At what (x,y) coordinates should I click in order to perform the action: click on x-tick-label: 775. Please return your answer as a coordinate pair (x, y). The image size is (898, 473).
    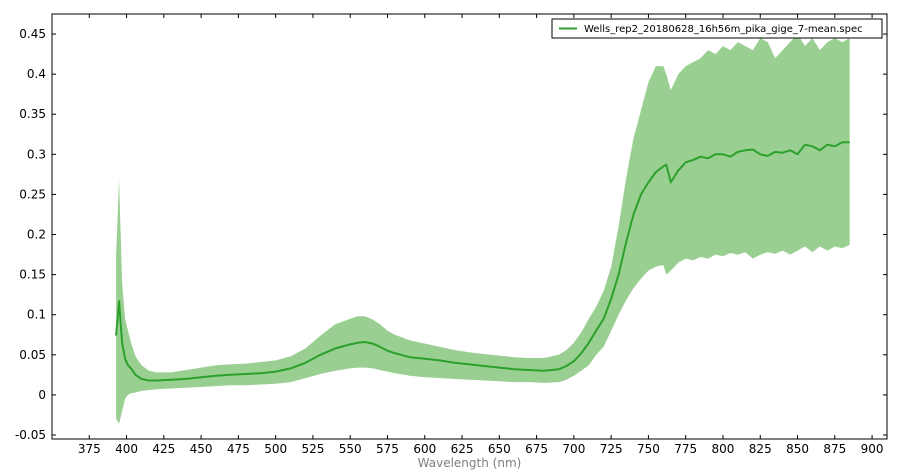
    Looking at the image, I should click on (685, 449).